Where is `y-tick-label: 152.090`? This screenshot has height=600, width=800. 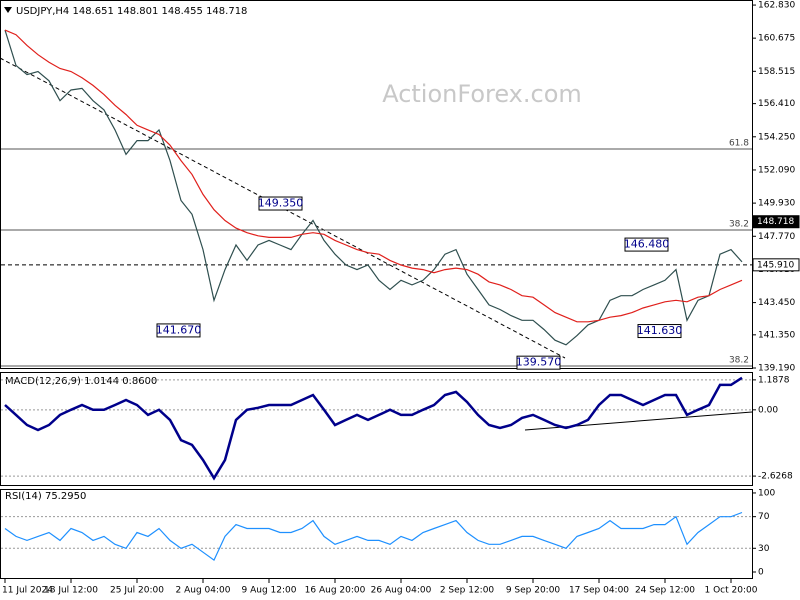
y-tick-label: 152.090 is located at coordinates (776, 170).